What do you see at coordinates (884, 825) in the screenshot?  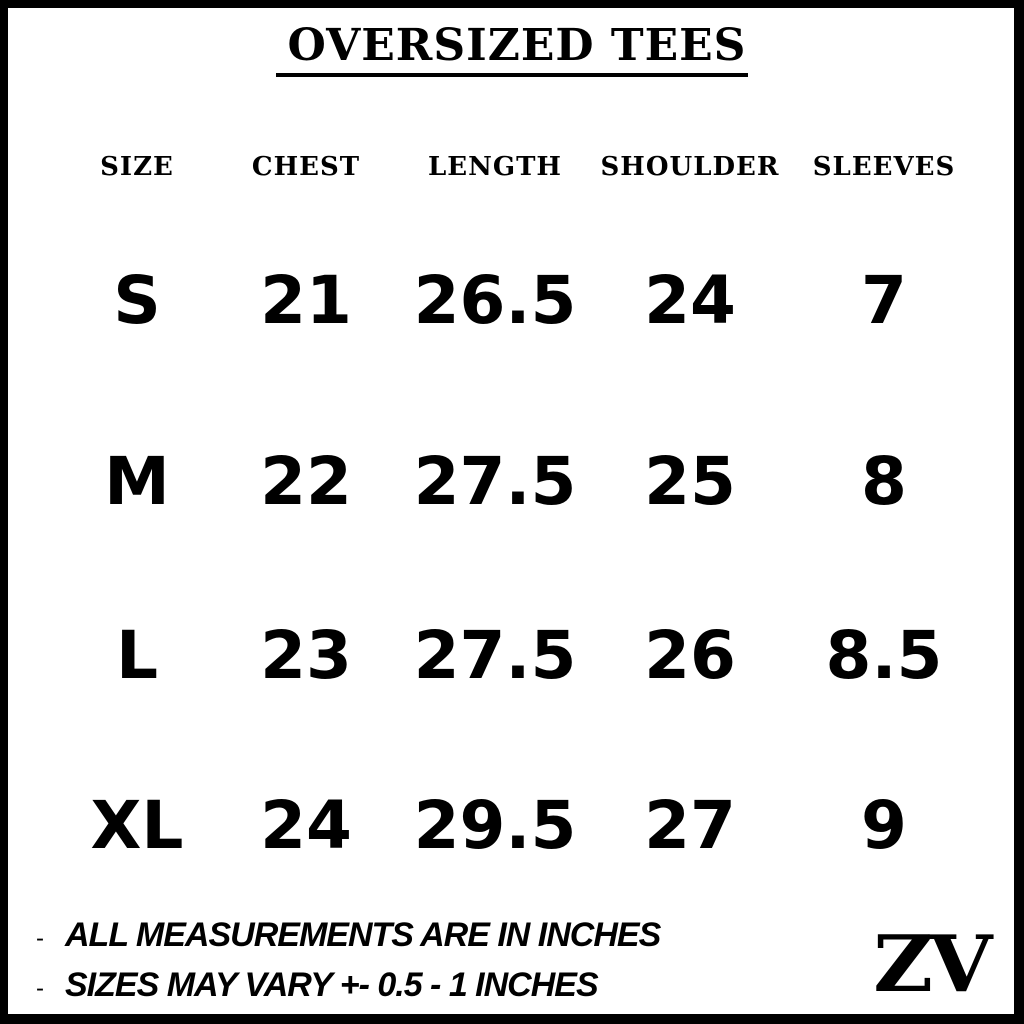 I see `measurement-cell: 9` at bounding box center [884, 825].